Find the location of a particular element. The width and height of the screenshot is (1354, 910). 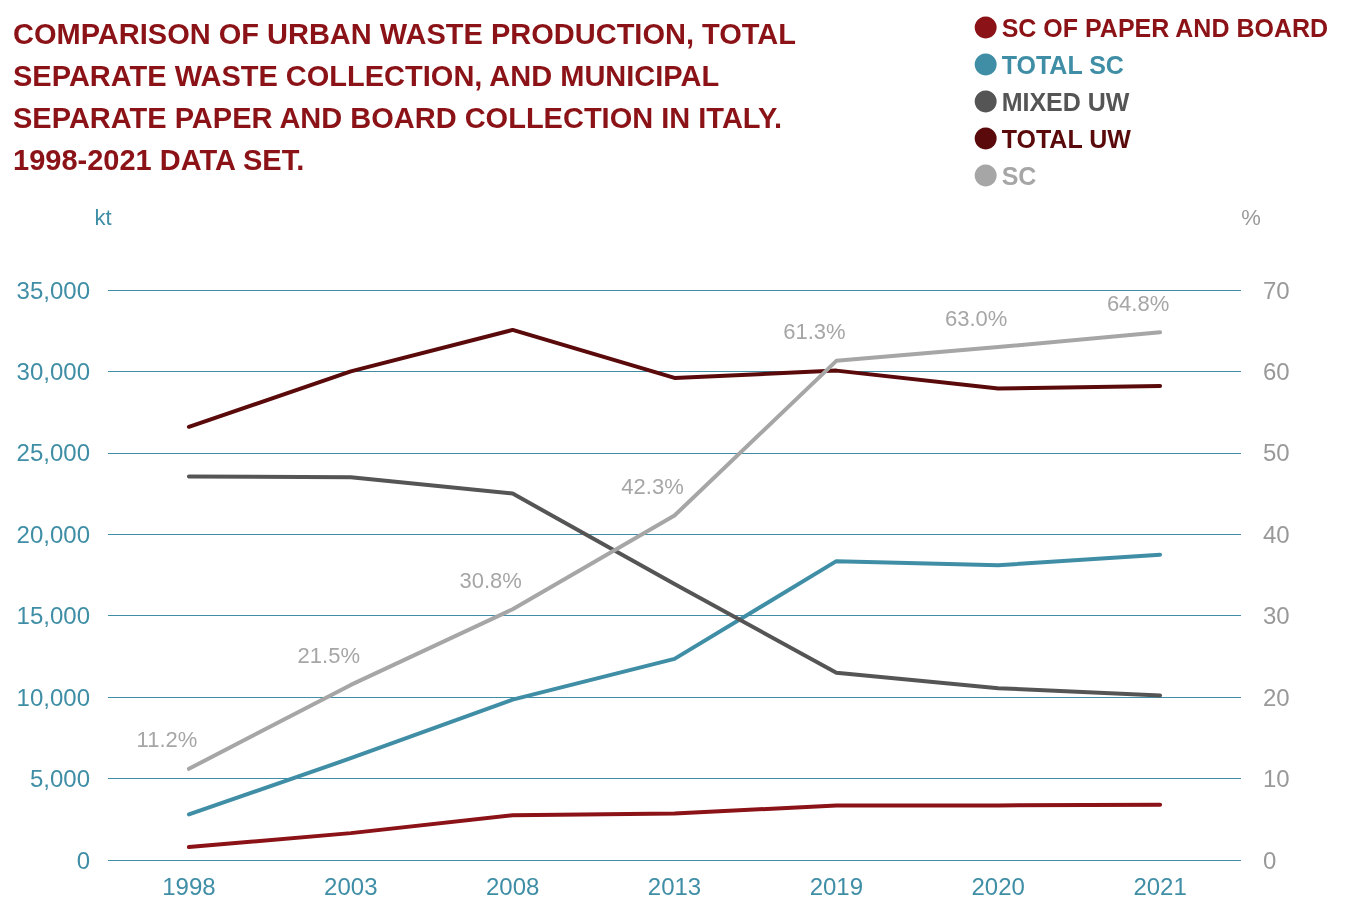

legend-label: SC OF PAPER AND BOARD is located at coordinates (1165, 27).